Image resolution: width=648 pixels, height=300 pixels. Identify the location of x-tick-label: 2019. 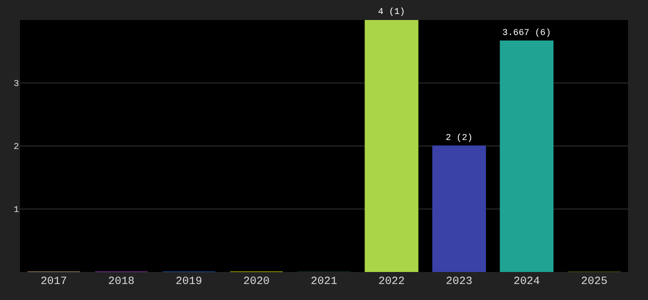
(189, 282).